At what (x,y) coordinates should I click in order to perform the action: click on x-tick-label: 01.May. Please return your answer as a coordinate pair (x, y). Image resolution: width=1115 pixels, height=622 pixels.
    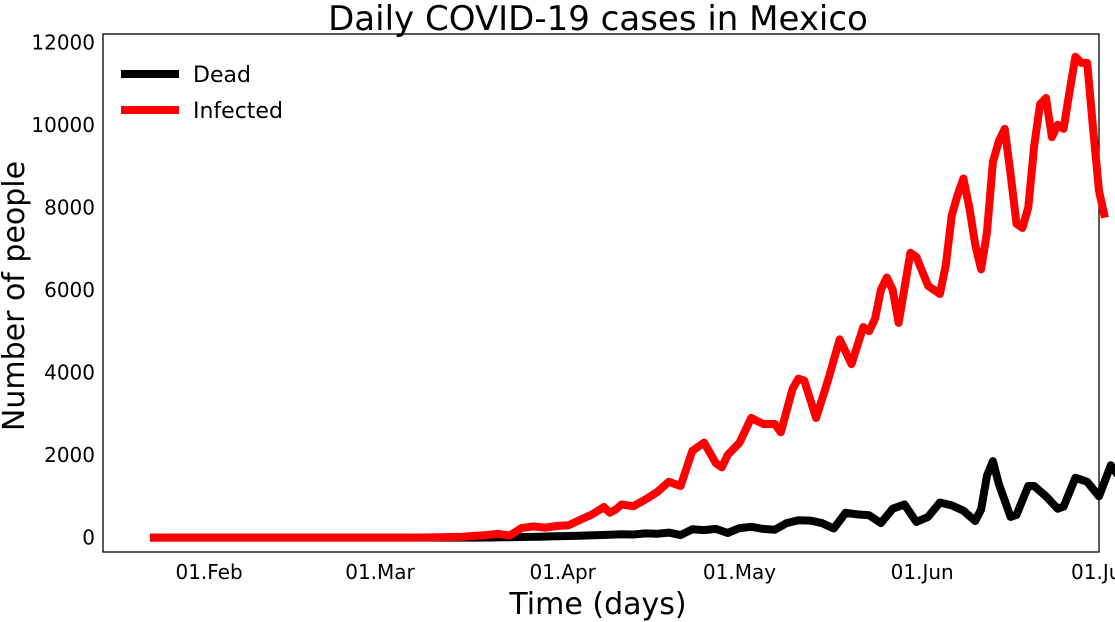
    Looking at the image, I should click on (739, 572).